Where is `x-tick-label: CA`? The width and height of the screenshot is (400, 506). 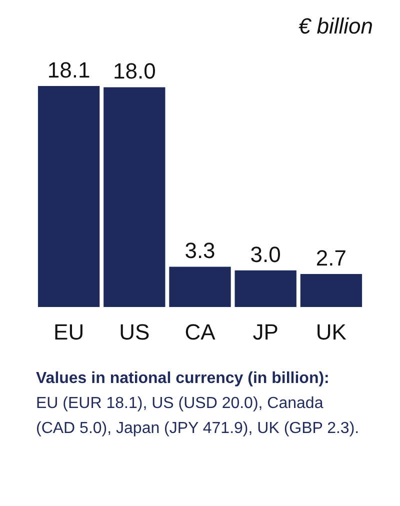
x-tick-label: CA is located at coordinates (200, 332).